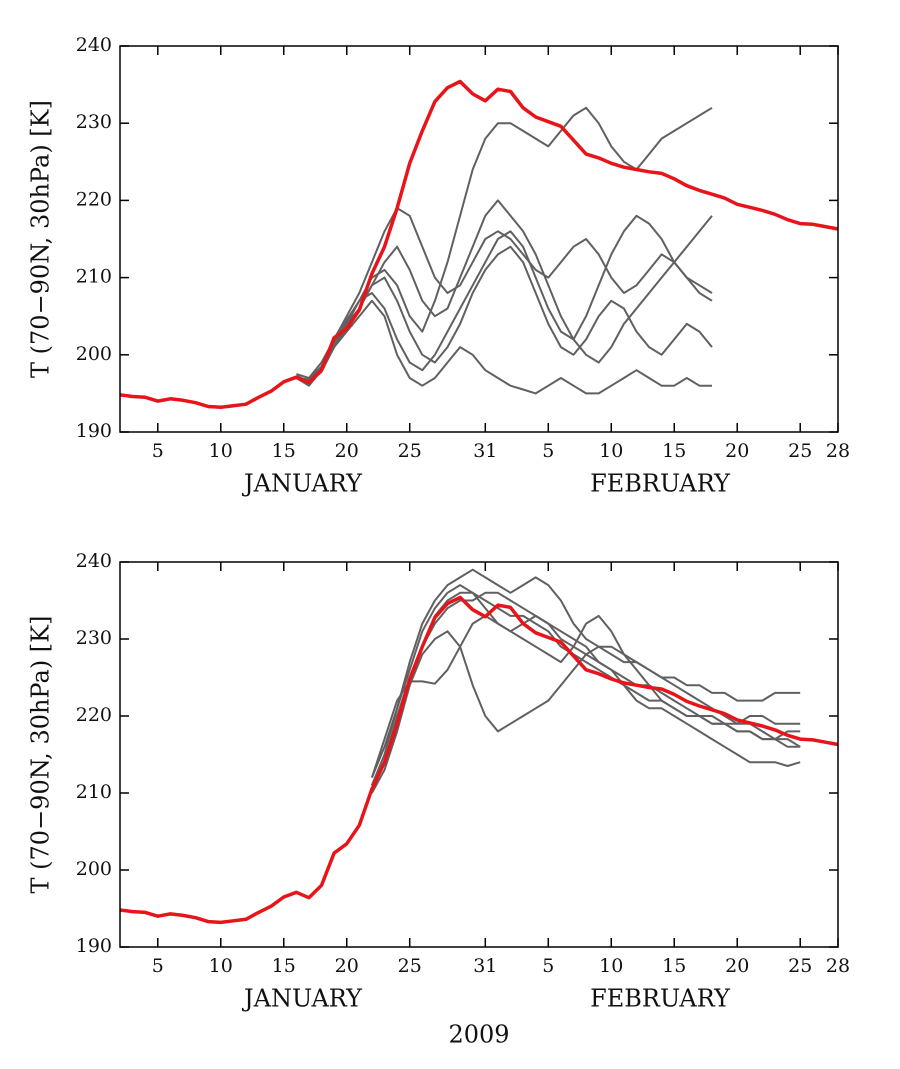  What do you see at coordinates (478, 1035) in the screenshot?
I see `x-axis-label: 2009` at bounding box center [478, 1035].